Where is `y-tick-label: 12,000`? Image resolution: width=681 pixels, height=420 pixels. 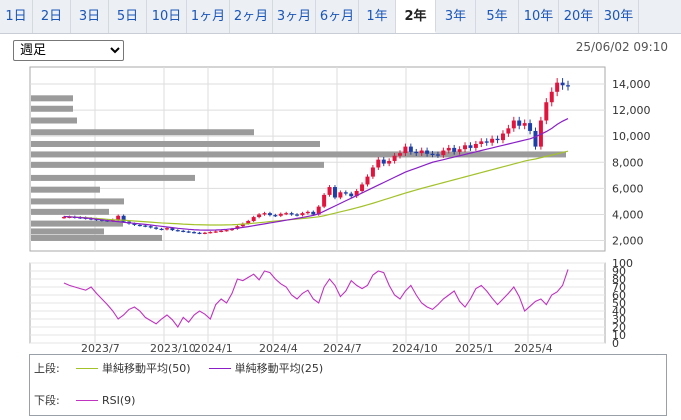
y-tick-label: 12,000 is located at coordinates (631, 110).